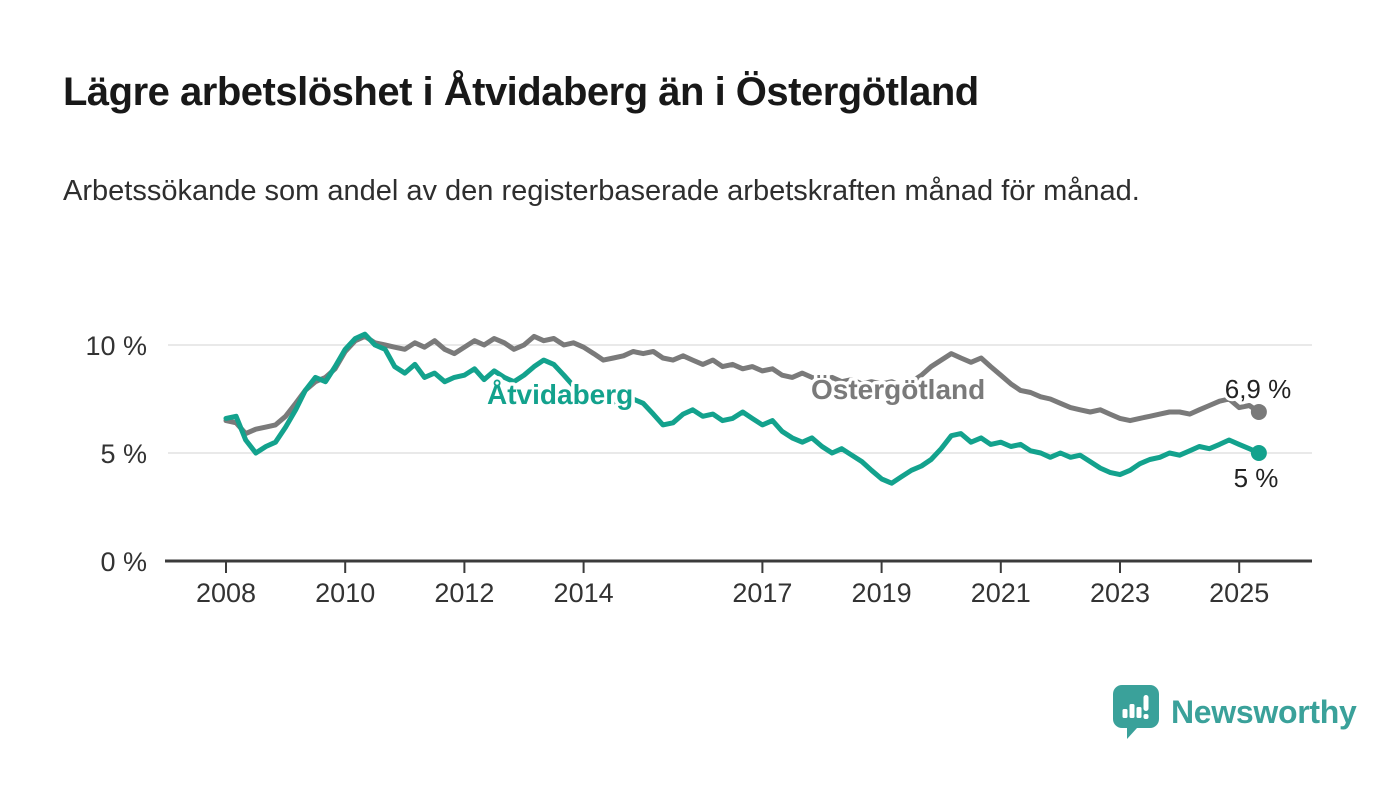 This screenshot has height=794, width=1400. Describe the element at coordinates (762, 593) in the screenshot. I see `x-tick-label: 2017` at that location.